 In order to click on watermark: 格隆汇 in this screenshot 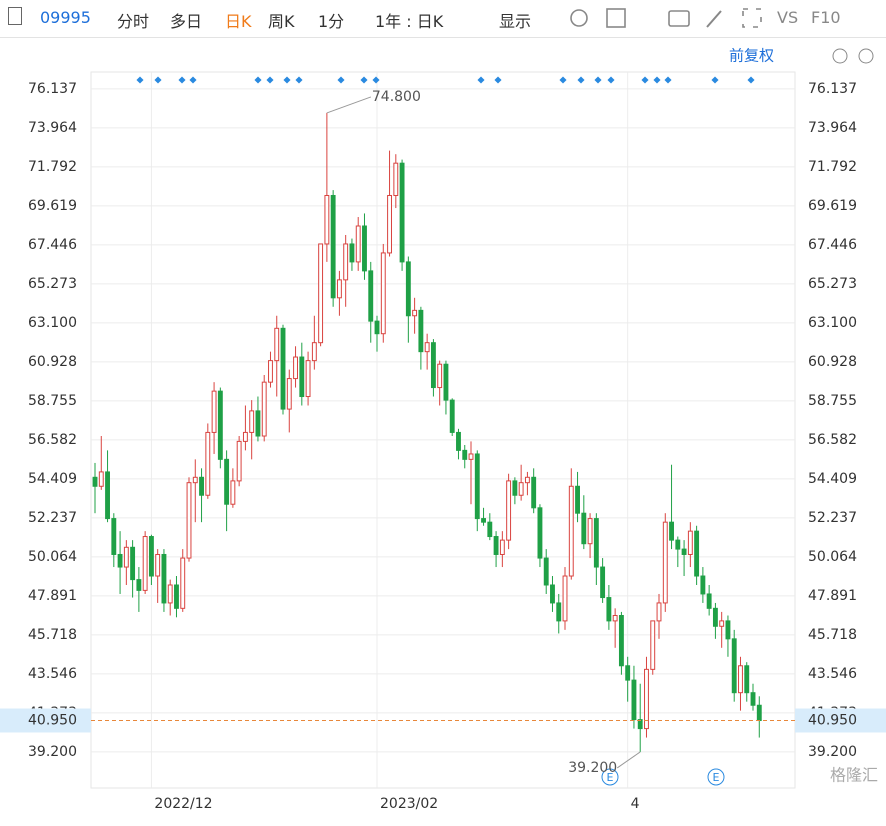, I will do `click(854, 775)`.